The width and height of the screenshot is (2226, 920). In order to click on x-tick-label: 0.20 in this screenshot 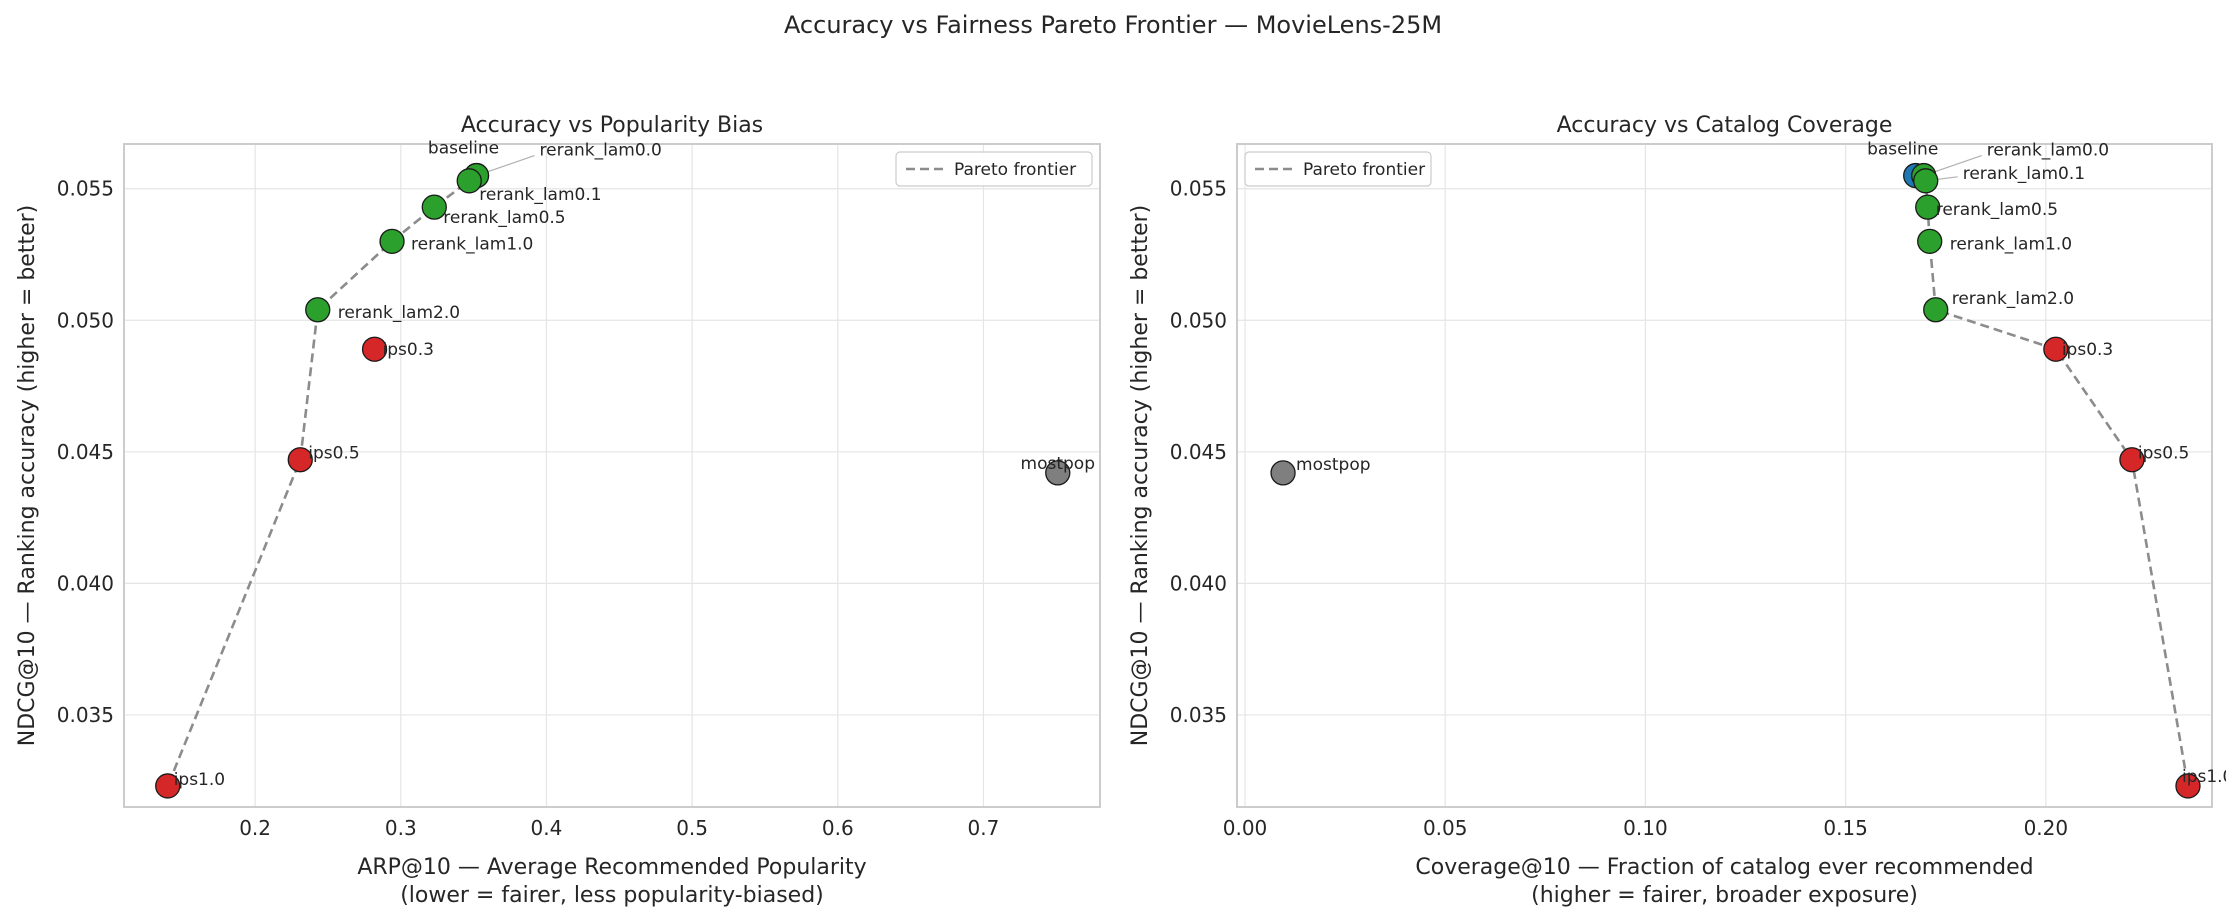, I will do `click(2046, 828)`.